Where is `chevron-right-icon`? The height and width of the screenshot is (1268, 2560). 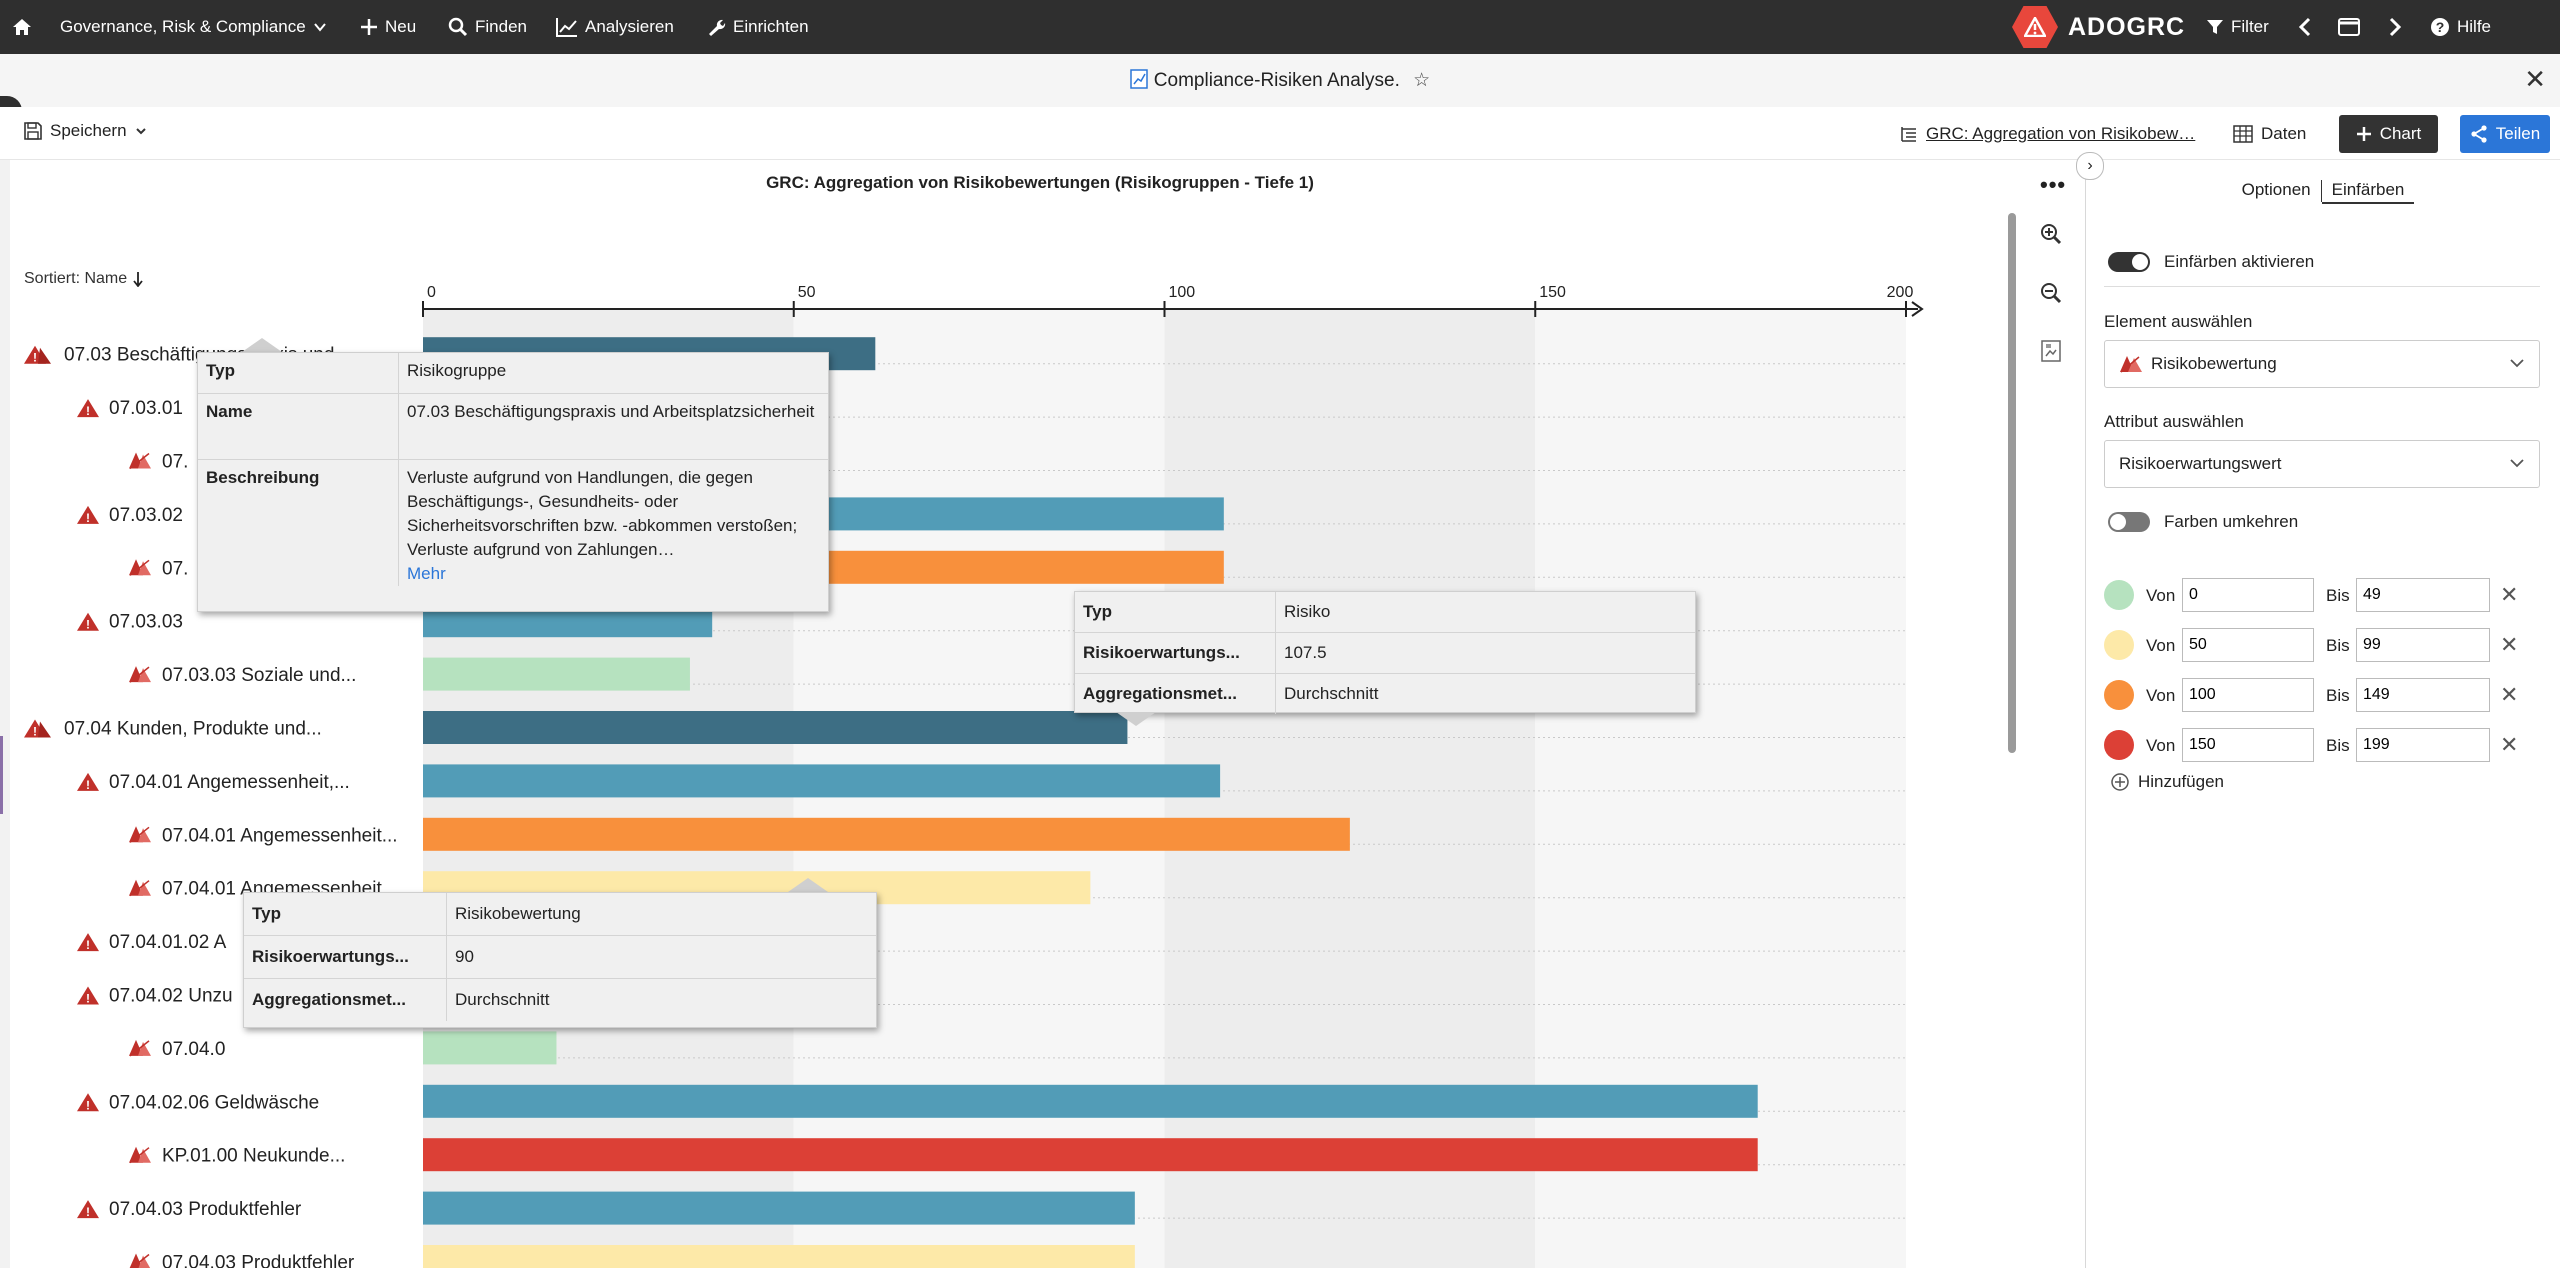 chevron-right-icon is located at coordinates (2395, 27).